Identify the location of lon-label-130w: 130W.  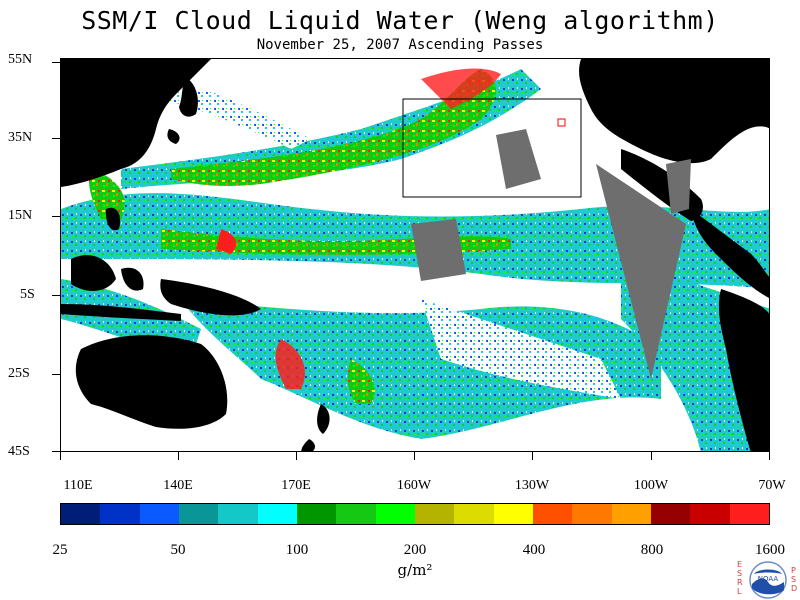
(532, 485).